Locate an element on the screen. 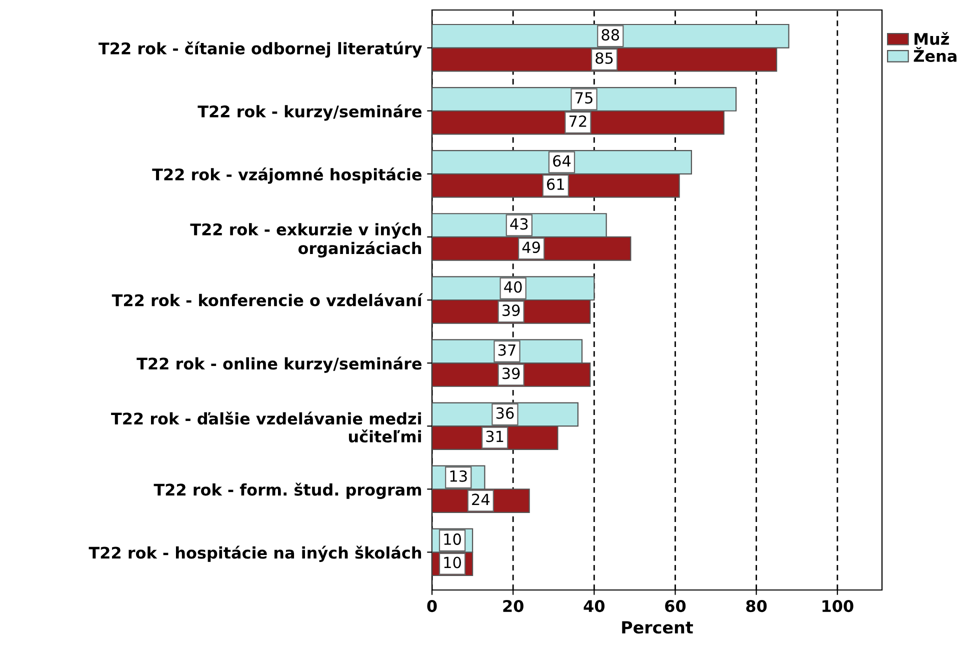 This screenshot has height=655, width=966. data-label: 36 is located at coordinates (505, 413).